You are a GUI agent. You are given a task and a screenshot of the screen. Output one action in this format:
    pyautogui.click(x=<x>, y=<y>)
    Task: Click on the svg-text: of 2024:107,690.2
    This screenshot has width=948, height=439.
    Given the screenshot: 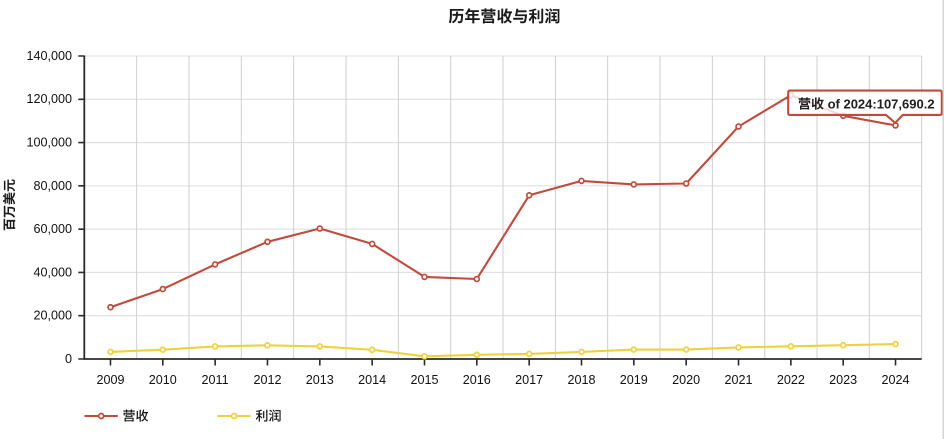 What is the action you would take?
    pyautogui.click(x=881, y=103)
    